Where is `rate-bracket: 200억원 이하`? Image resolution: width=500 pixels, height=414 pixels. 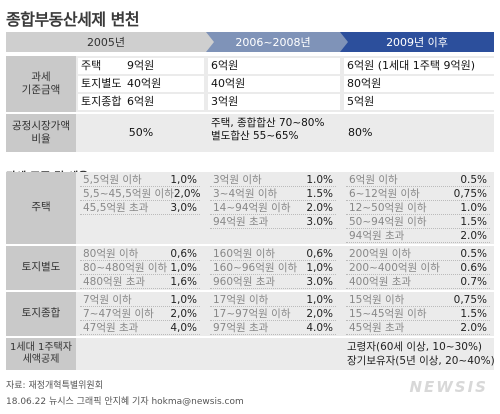 rate-bracket: 200억원 이하 is located at coordinates (380, 254).